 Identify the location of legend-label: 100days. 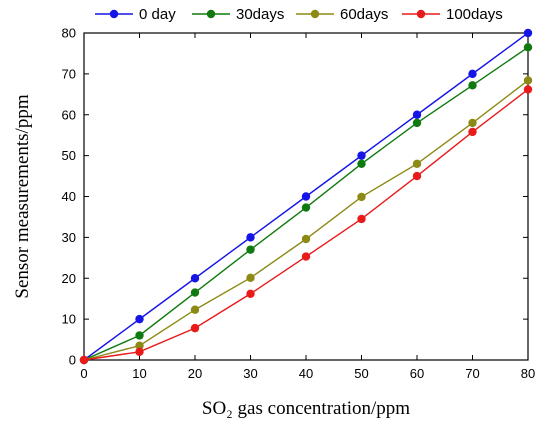
(474, 14).